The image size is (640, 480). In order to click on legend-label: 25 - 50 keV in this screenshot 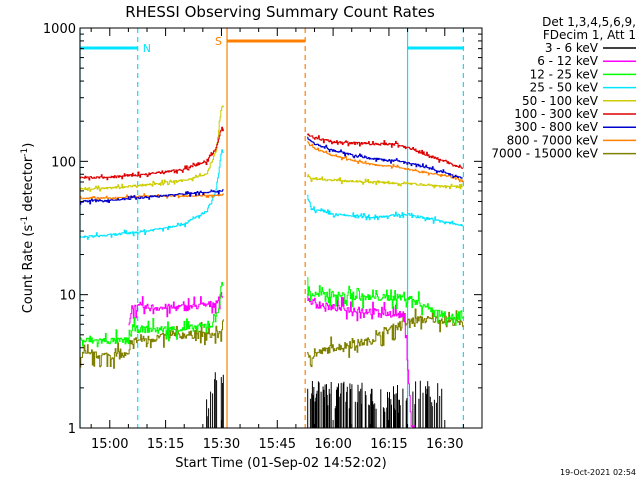, I will do `click(564, 88)`.